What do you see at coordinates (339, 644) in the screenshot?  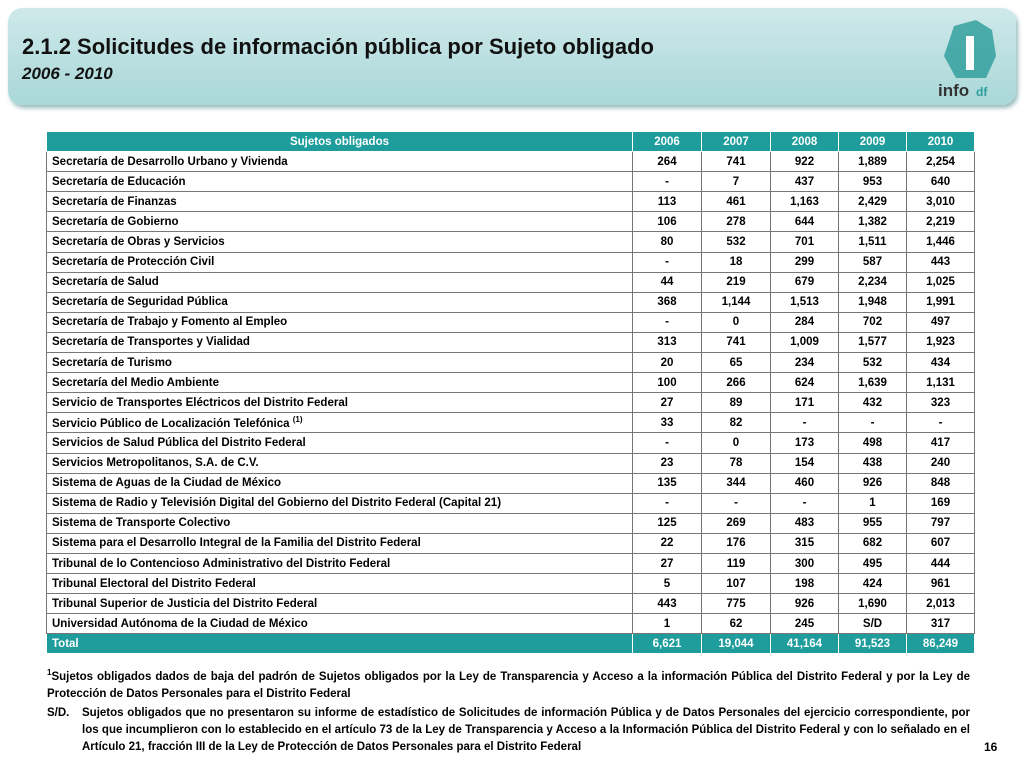 I see `name-cell: Total` at bounding box center [339, 644].